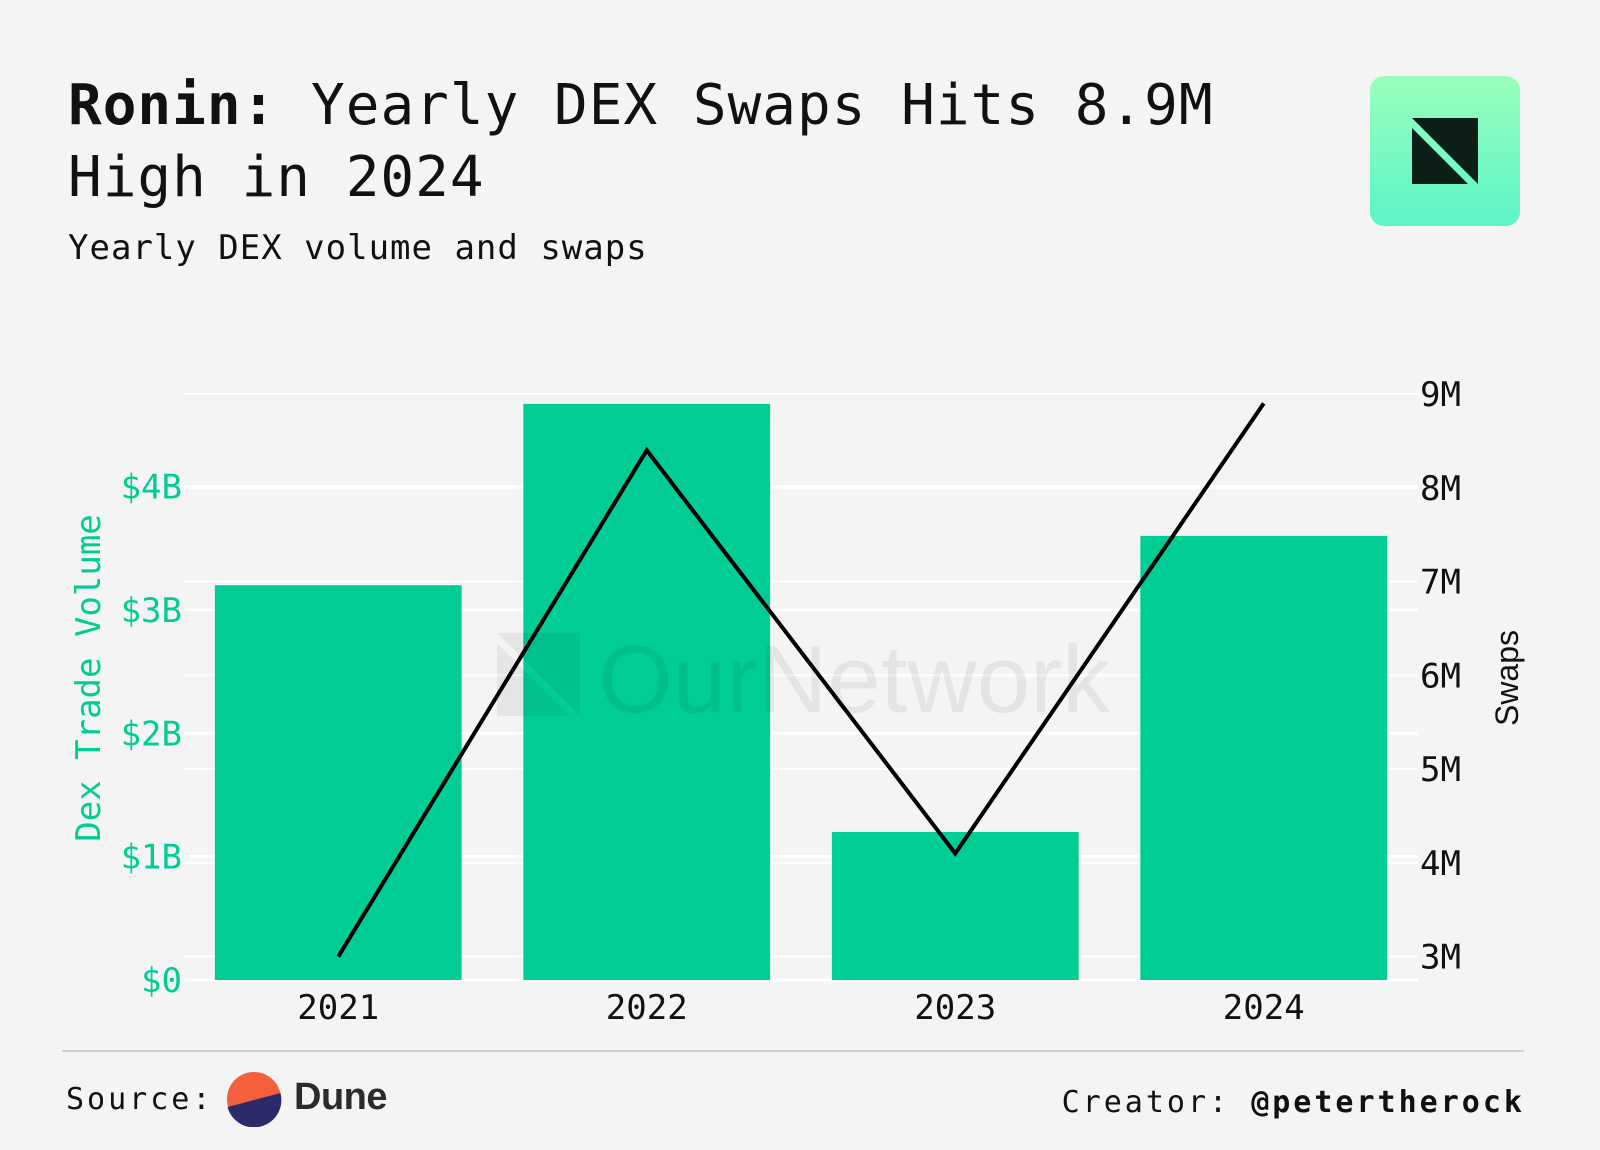  I want to click on left-tick-label: $0, so click(161, 981).